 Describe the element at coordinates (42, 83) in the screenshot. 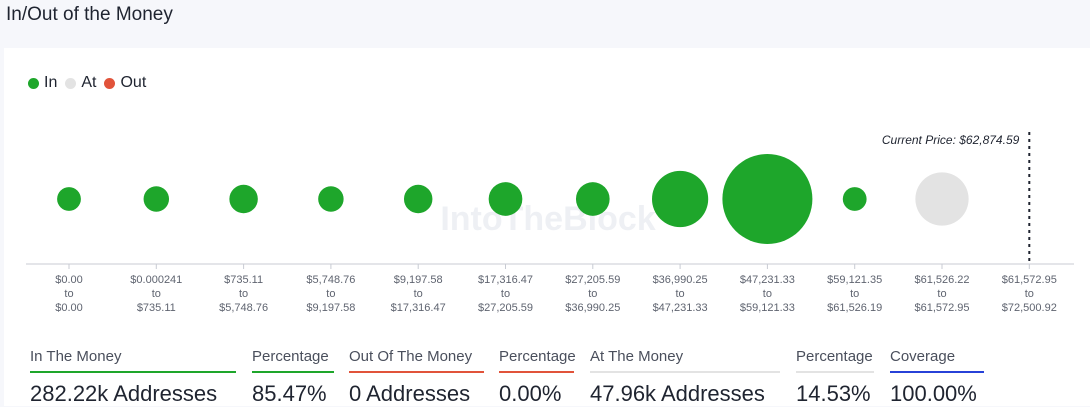

I see `legend-item-in: In` at that location.